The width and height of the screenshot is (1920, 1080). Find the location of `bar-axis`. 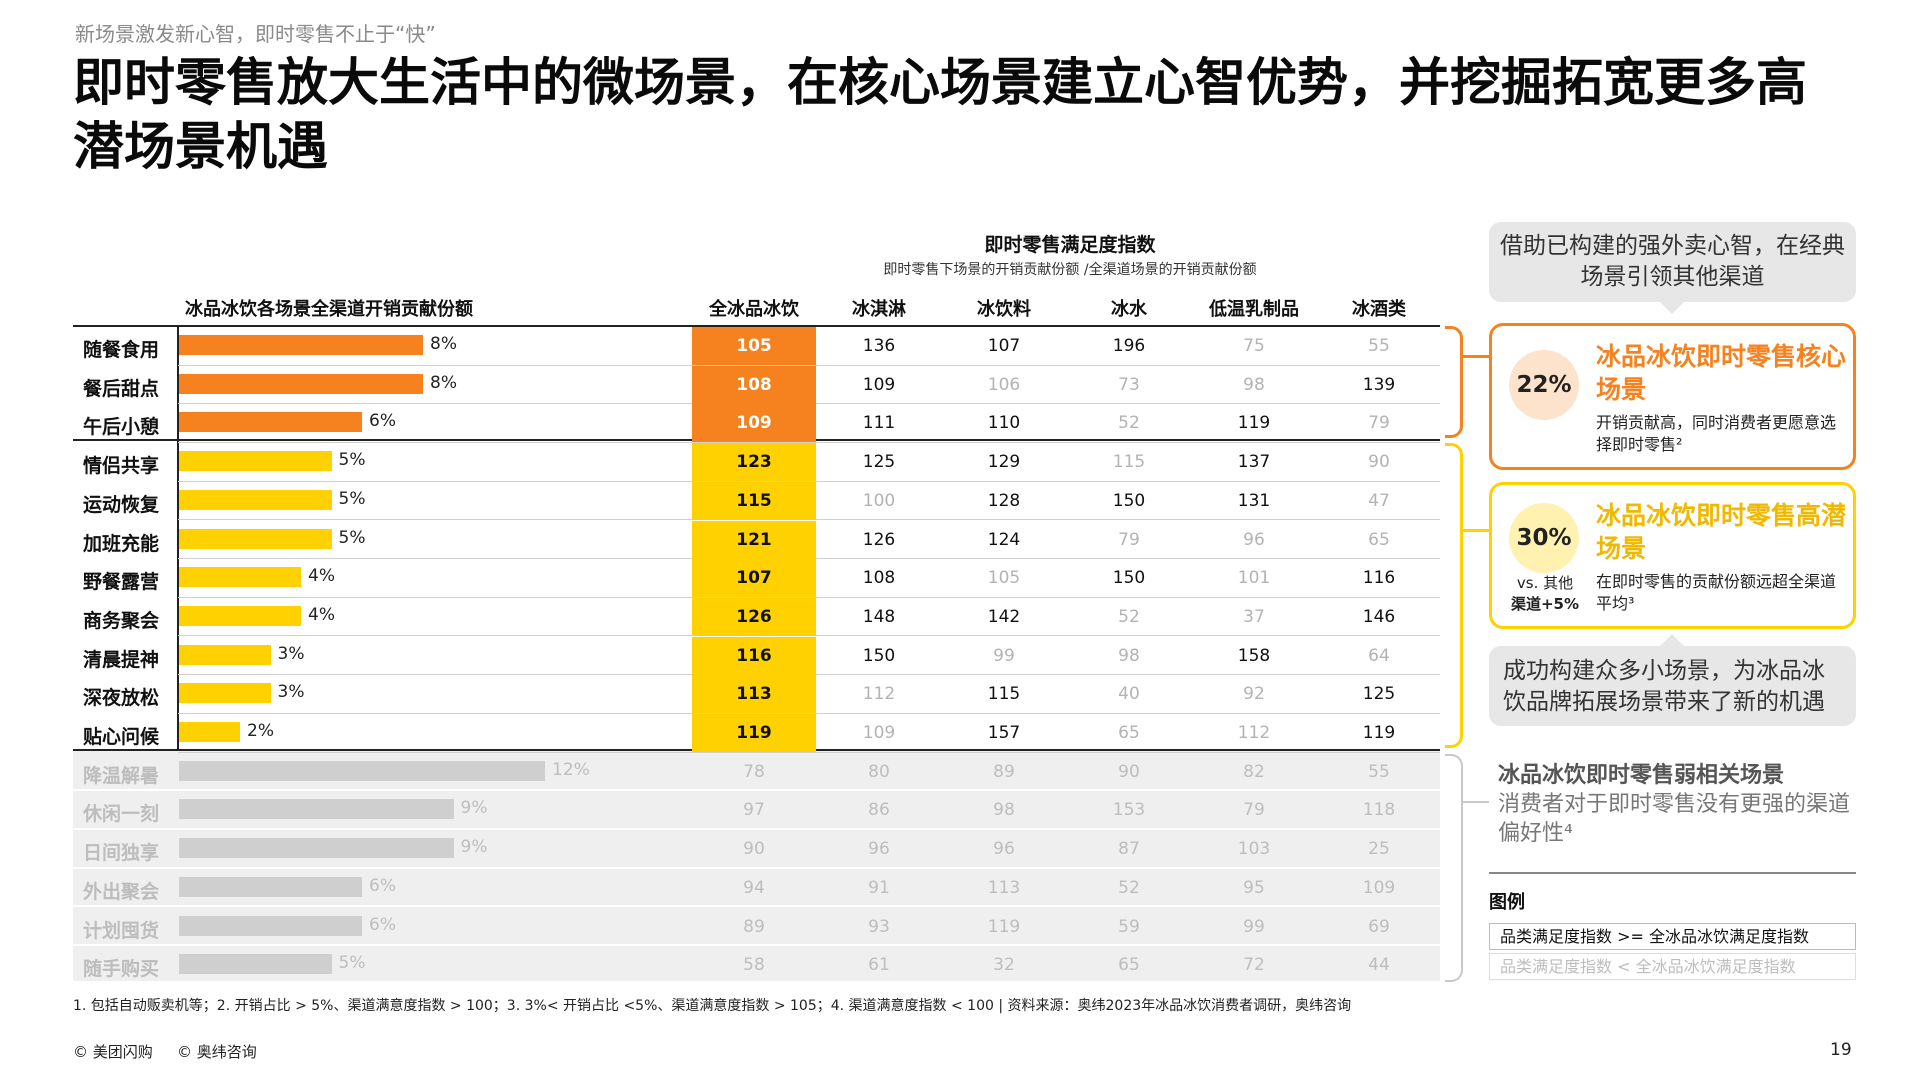

bar-axis is located at coordinates (178, 538).